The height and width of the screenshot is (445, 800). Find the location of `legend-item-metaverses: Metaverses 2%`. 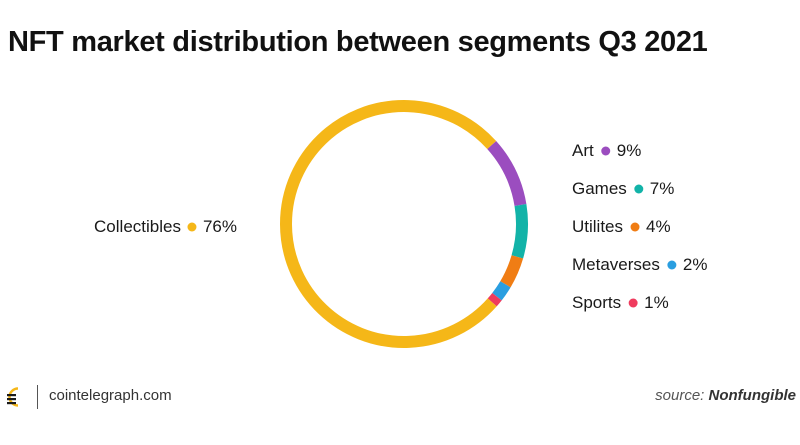

legend-item-metaverses: Metaverses 2% is located at coordinates (639, 264).